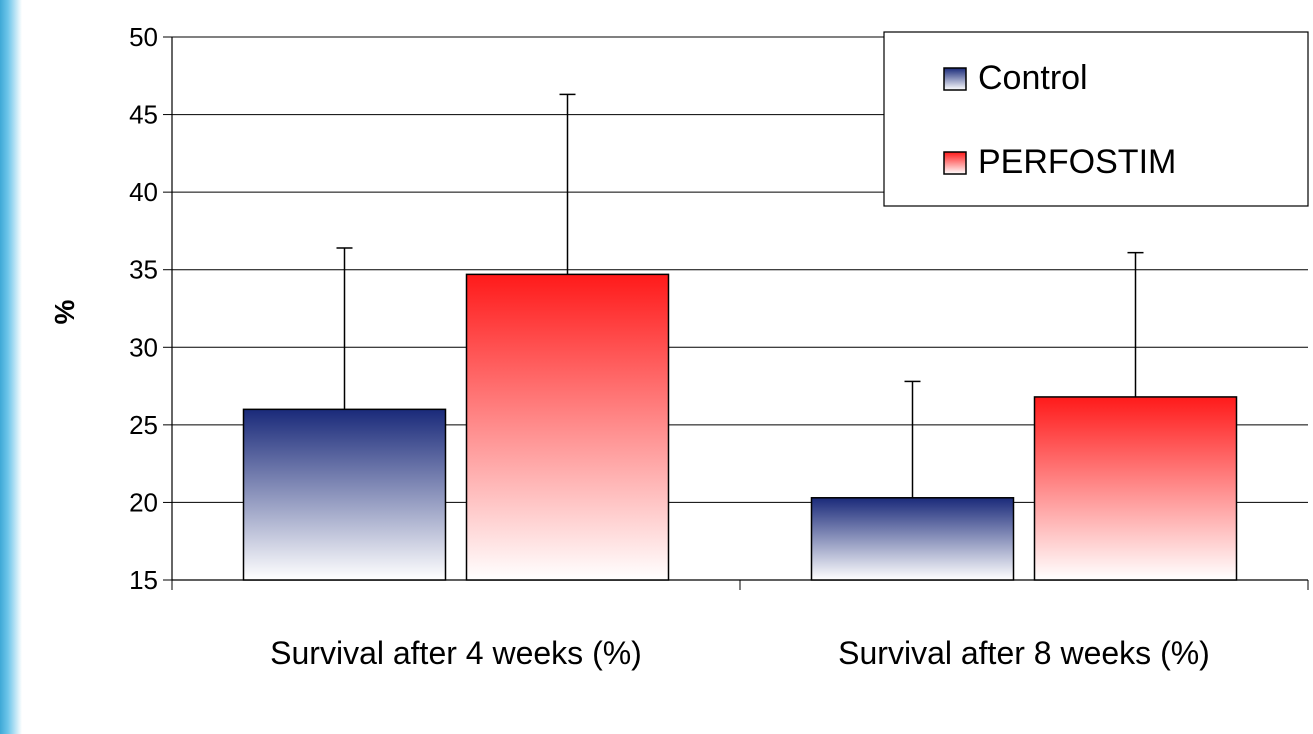 This screenshot has height=734, width=1313. What do you see at coordinates (143, 347) in the screenshot?
I see `y-tick-label: 30` at bounding box center [143, 347].